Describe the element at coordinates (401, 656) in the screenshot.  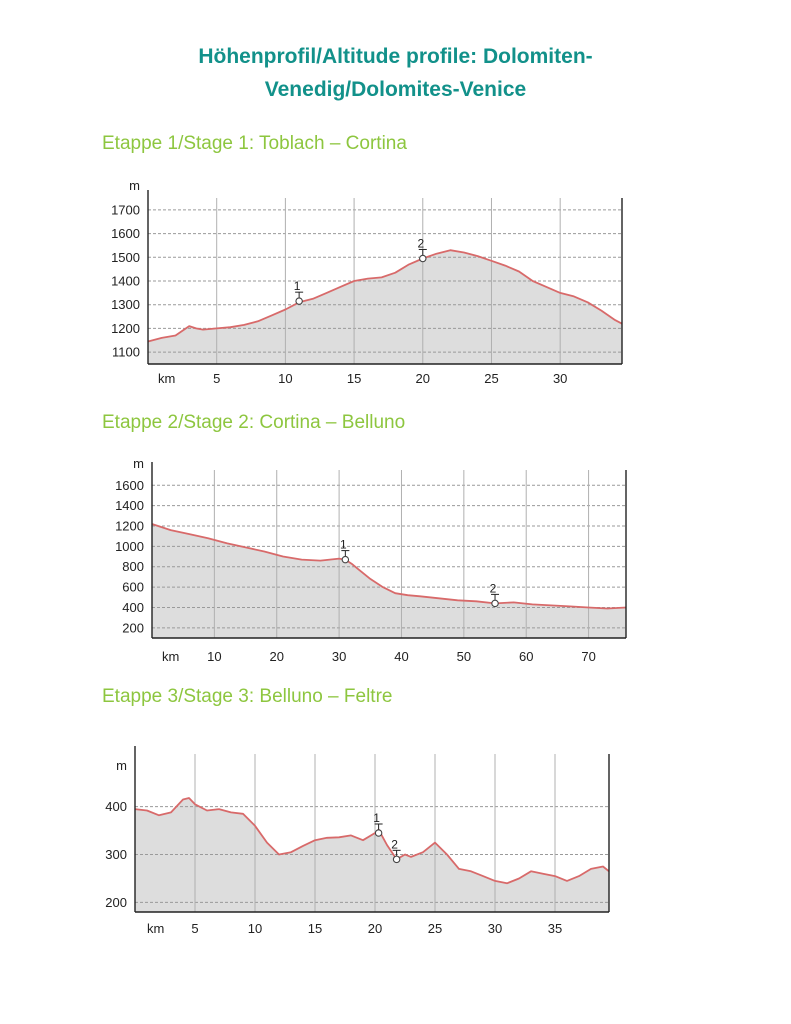
I see `x-tick-label: 40` at that location.